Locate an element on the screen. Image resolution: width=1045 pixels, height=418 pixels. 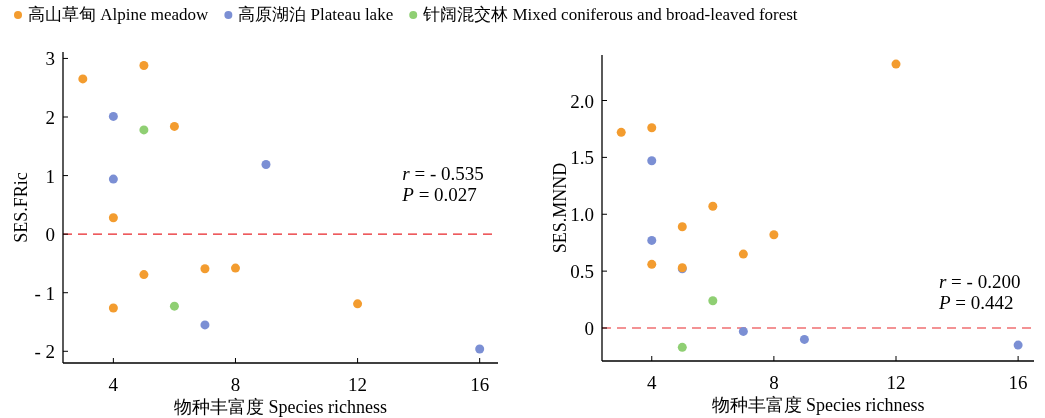
y-tick-label: 0.5 is located at coordinates (582, 272).